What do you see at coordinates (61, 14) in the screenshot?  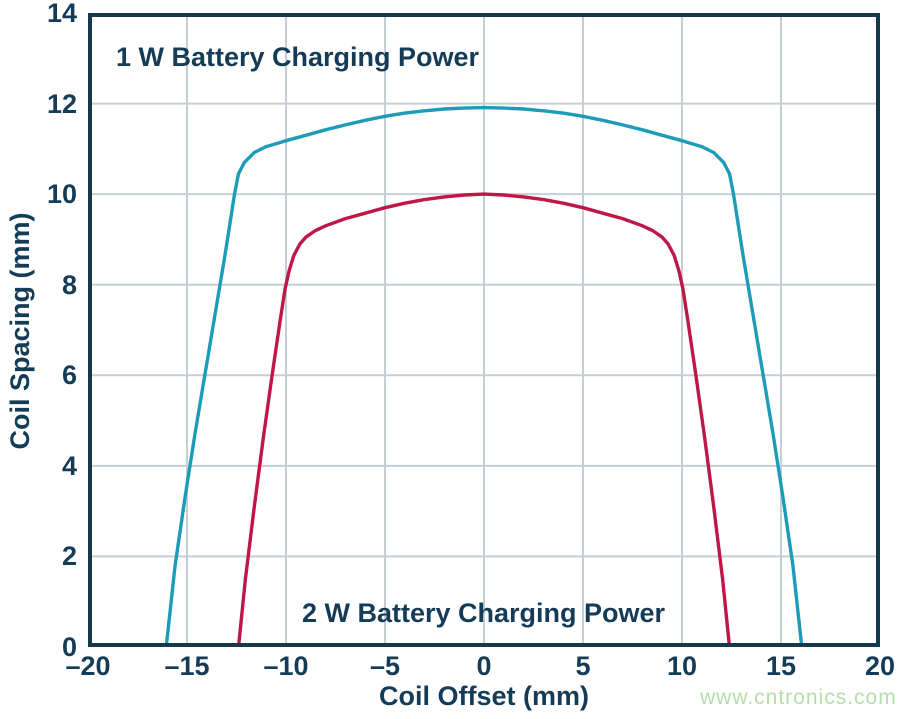 I see `y-tick-label: 14` at bounding box center [61, 14].